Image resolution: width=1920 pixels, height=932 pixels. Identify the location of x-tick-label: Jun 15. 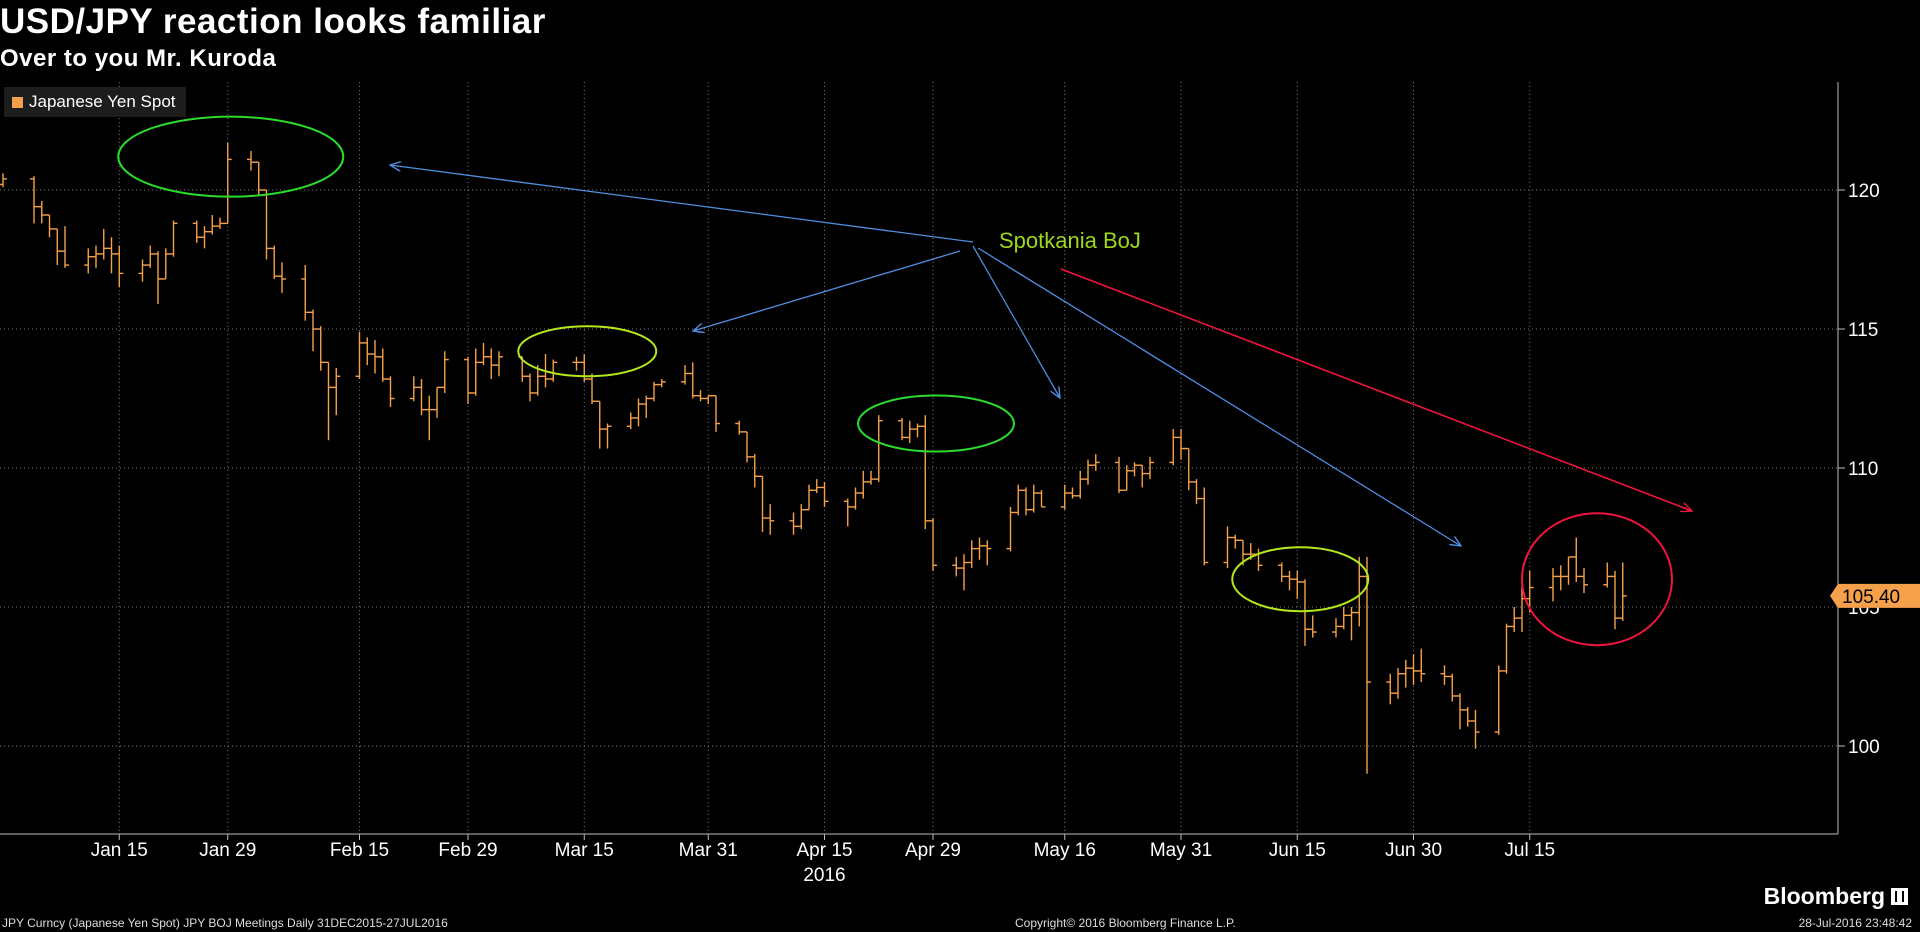
(1297, 850).